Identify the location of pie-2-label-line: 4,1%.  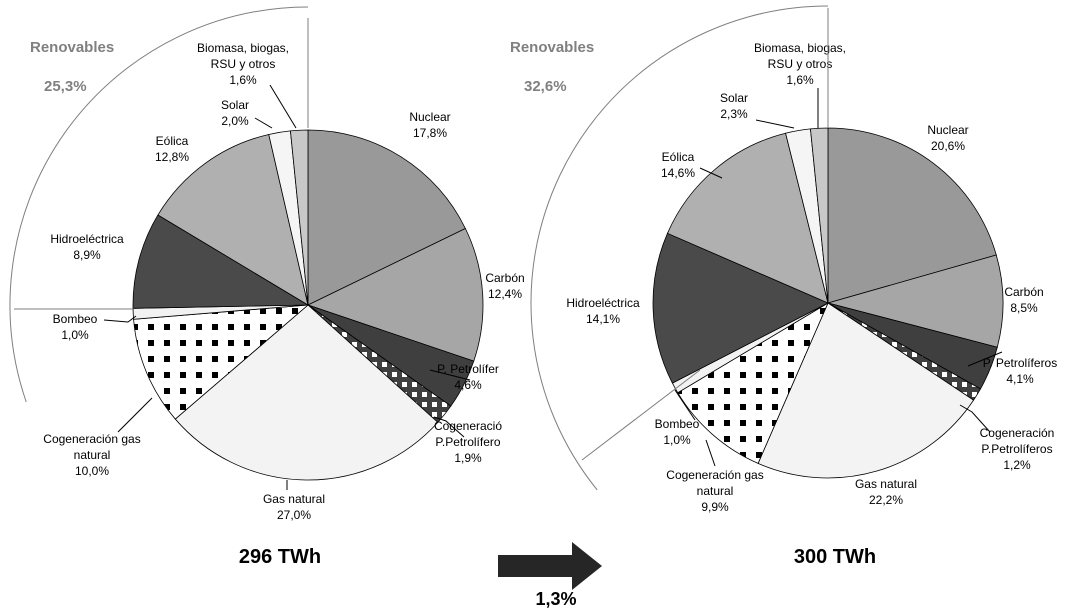
(1020, 379).